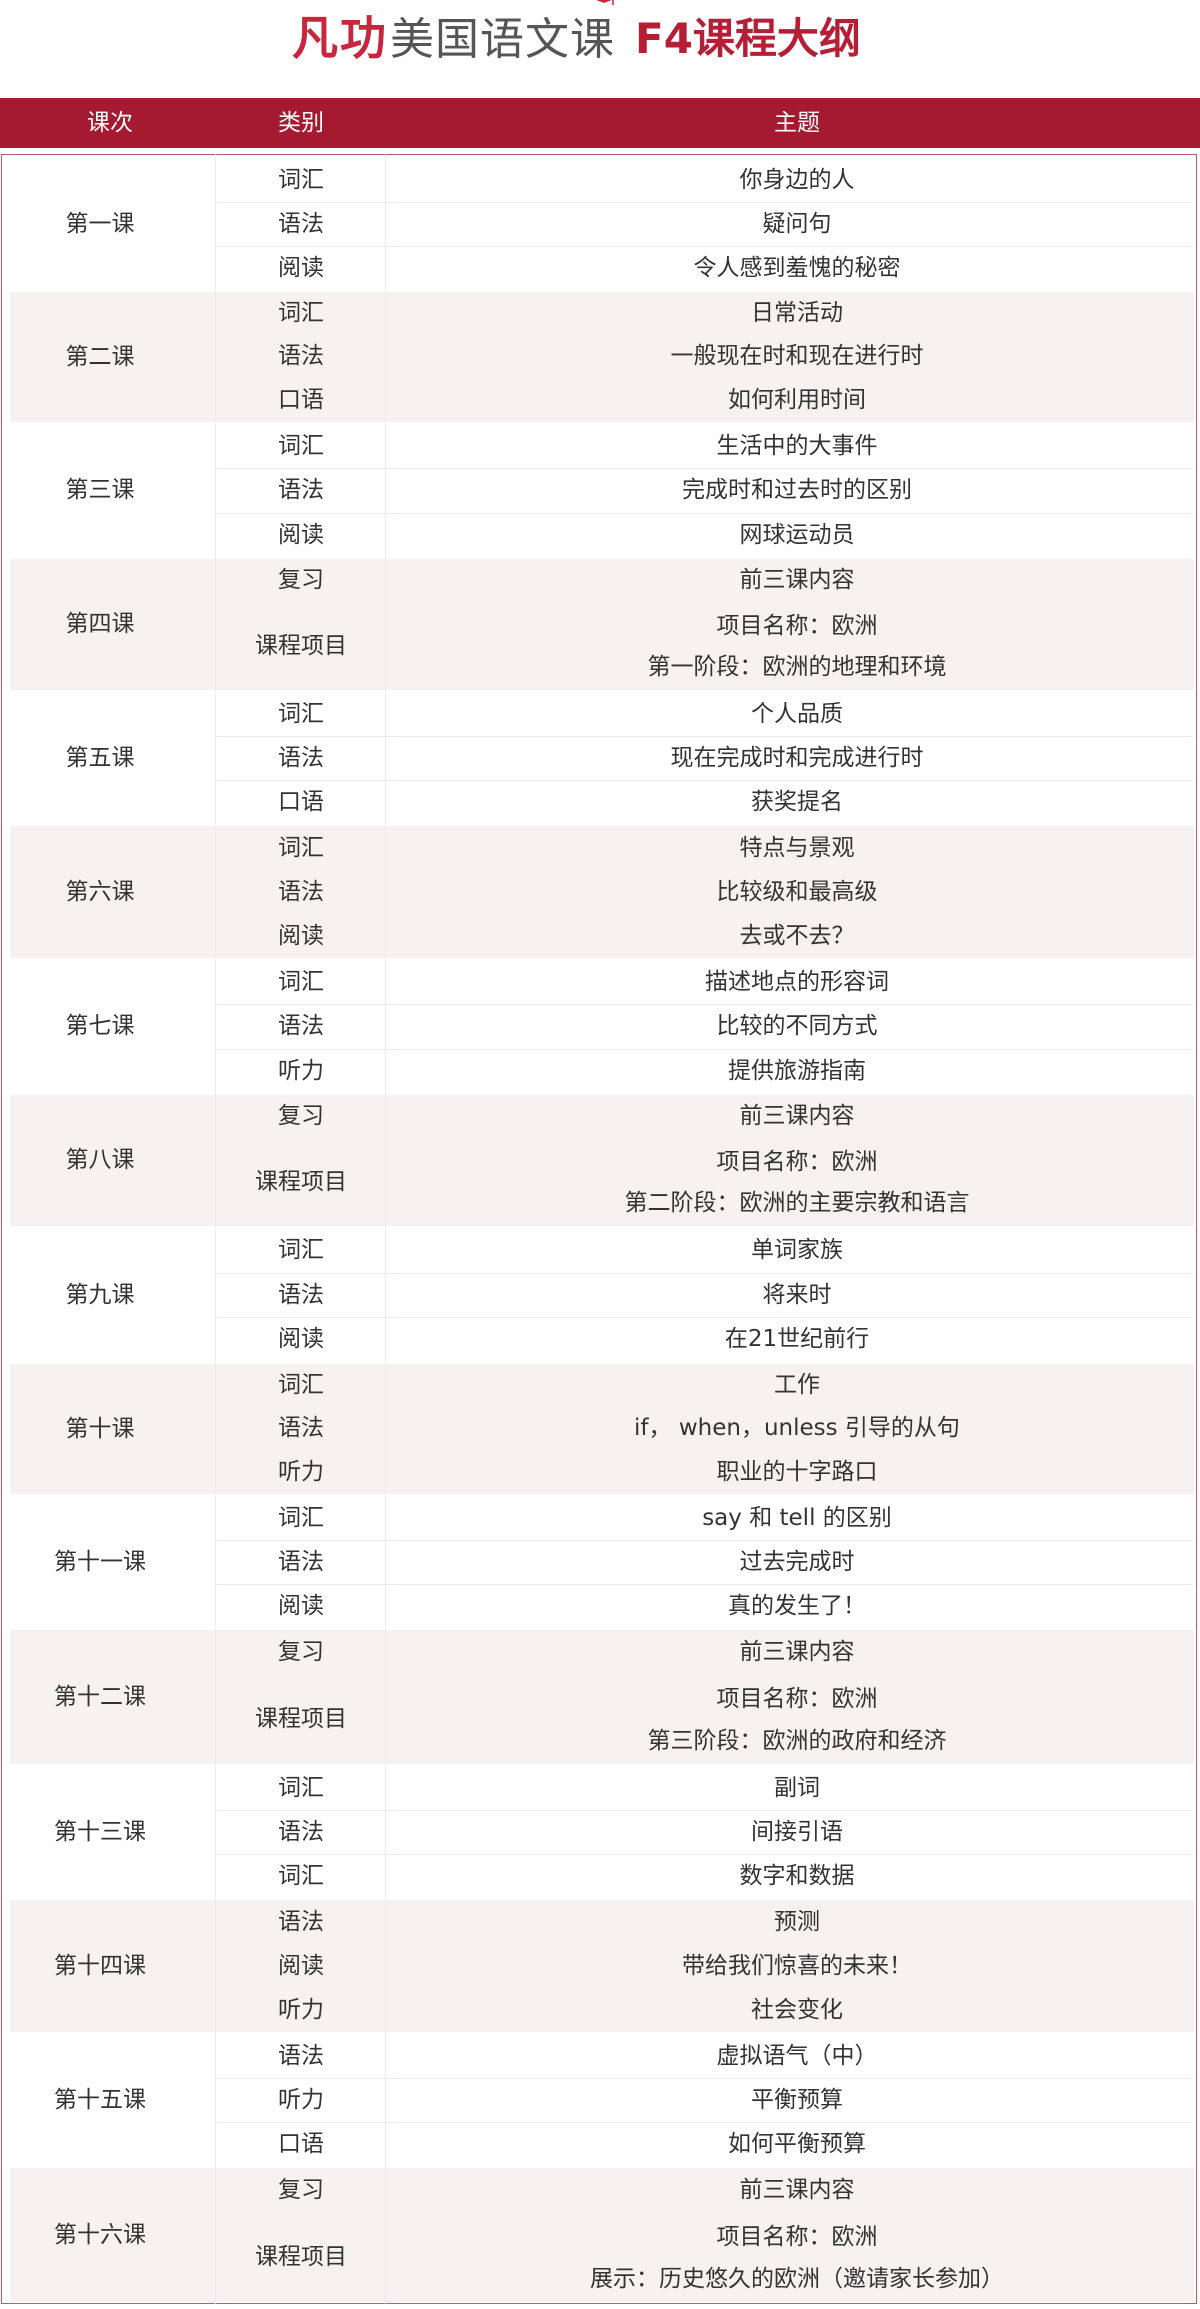  Describe the element at coordinates (797, 180) in the screenshot. I see `topic-cell: 你身边的人` at that location.